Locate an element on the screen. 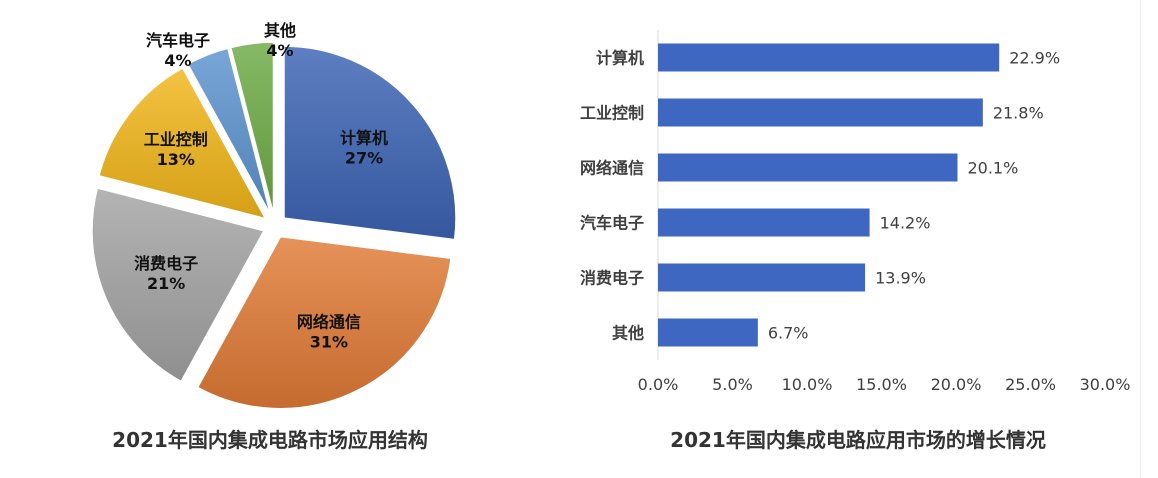  bar-category-label: 计算机 is located at coordinates (620, 58).